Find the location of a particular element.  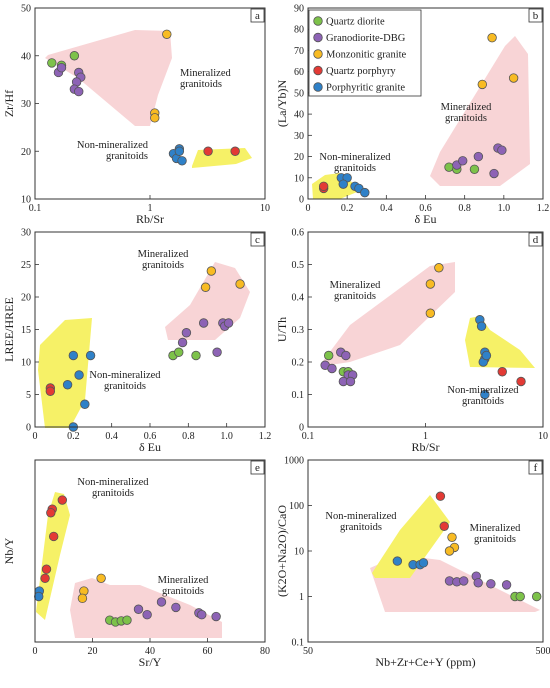

legend-label: Quartz diorite is located at coordinates (355, 22).